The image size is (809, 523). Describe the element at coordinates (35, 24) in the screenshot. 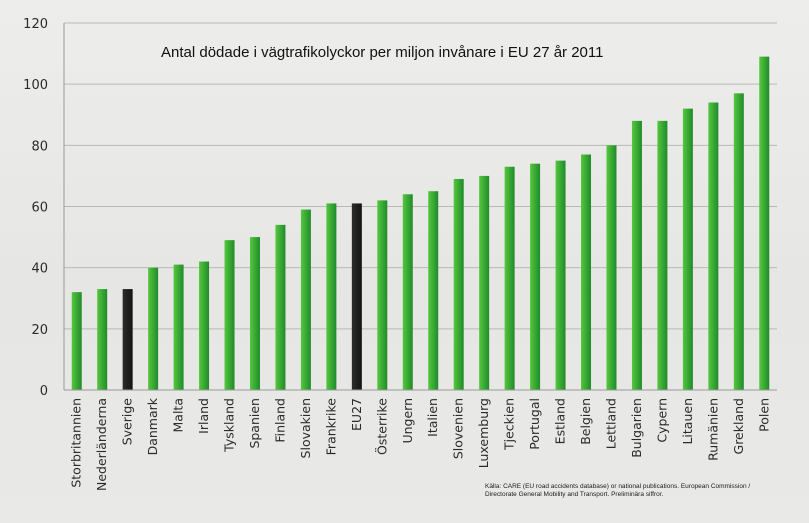

I see `y-tick-120: 120` at that location.